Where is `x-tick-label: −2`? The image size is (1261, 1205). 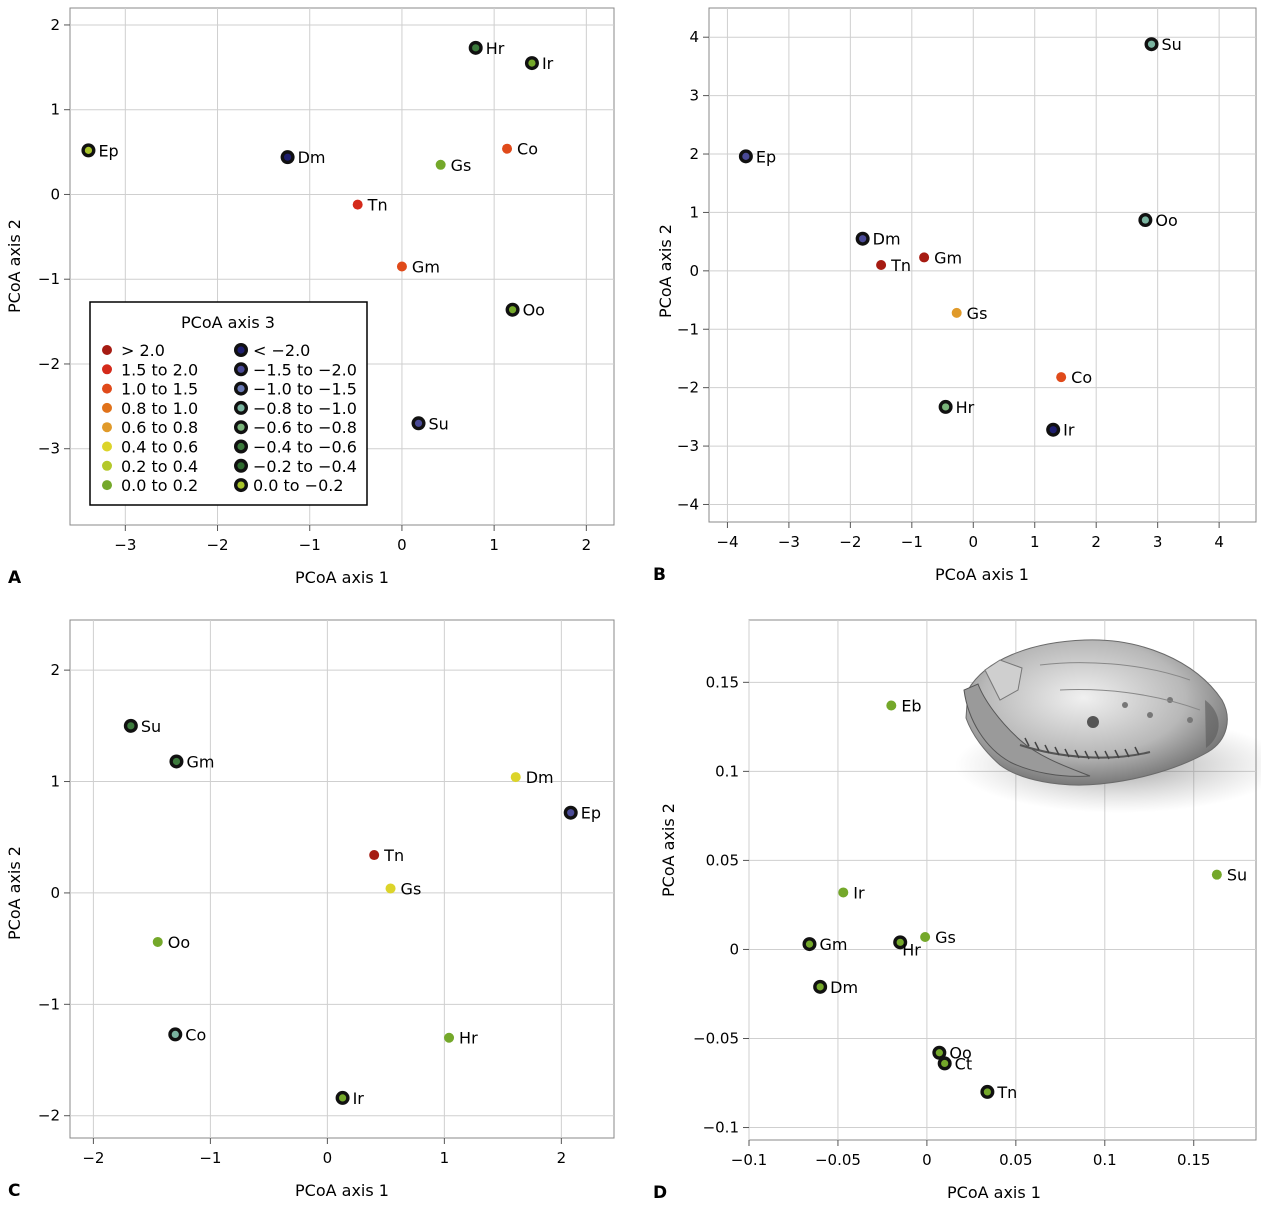
x-tick-label: −2 is located at coordinates (850, 542).